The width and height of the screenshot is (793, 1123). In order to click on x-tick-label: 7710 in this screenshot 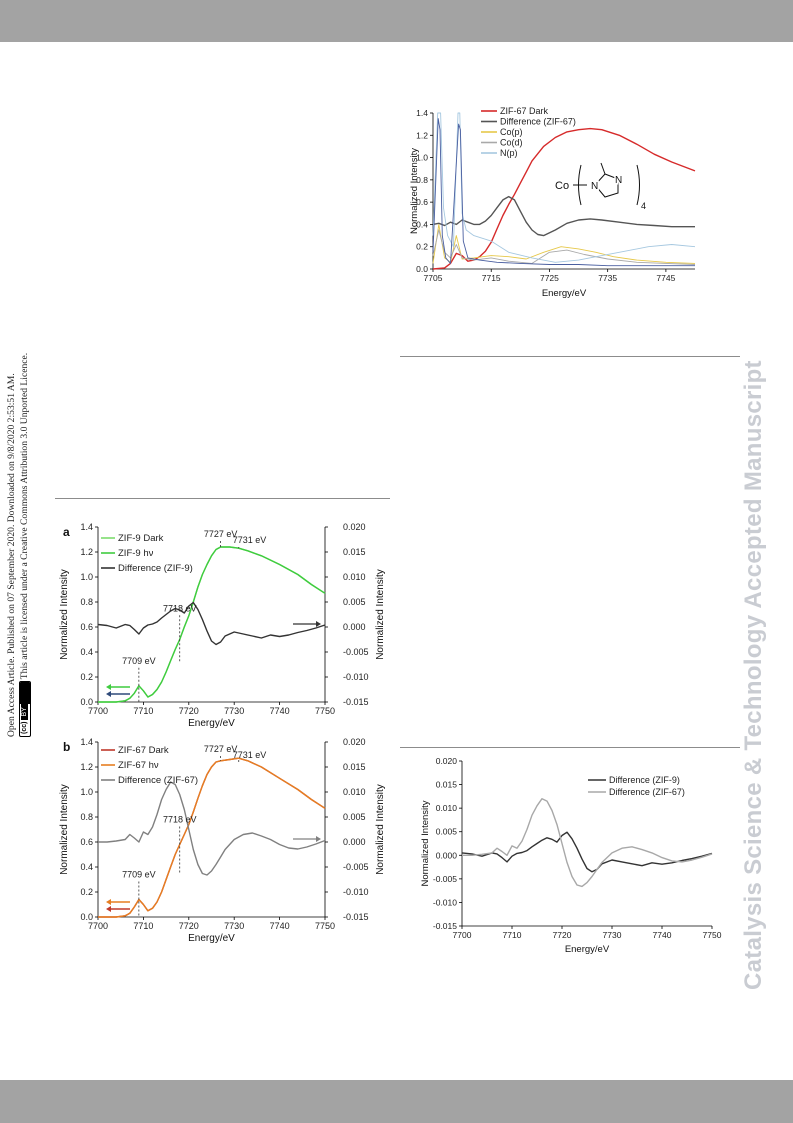, I will do `click(143, 711)`.